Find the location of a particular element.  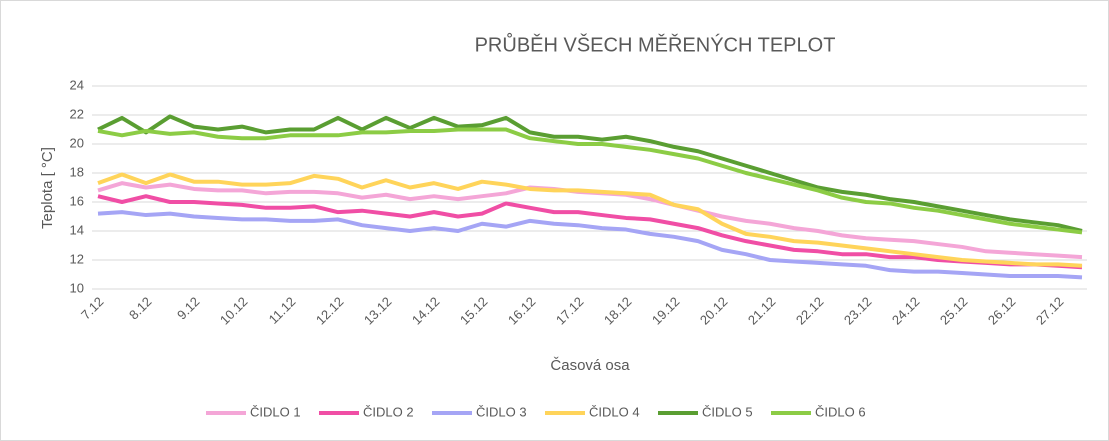

legend-label: ČIDLO 5 is located at coordinates (727, 411).